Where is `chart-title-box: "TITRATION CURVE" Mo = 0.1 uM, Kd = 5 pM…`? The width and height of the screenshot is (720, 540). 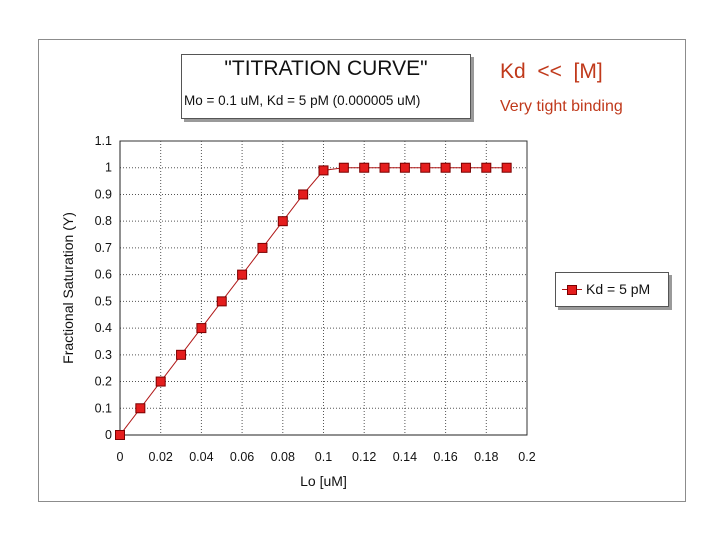 chart-title-box: "TITRATION CURVE" Mo = 0.1 uM, Kd = 5 pM… is located at coordinates (326, 86).